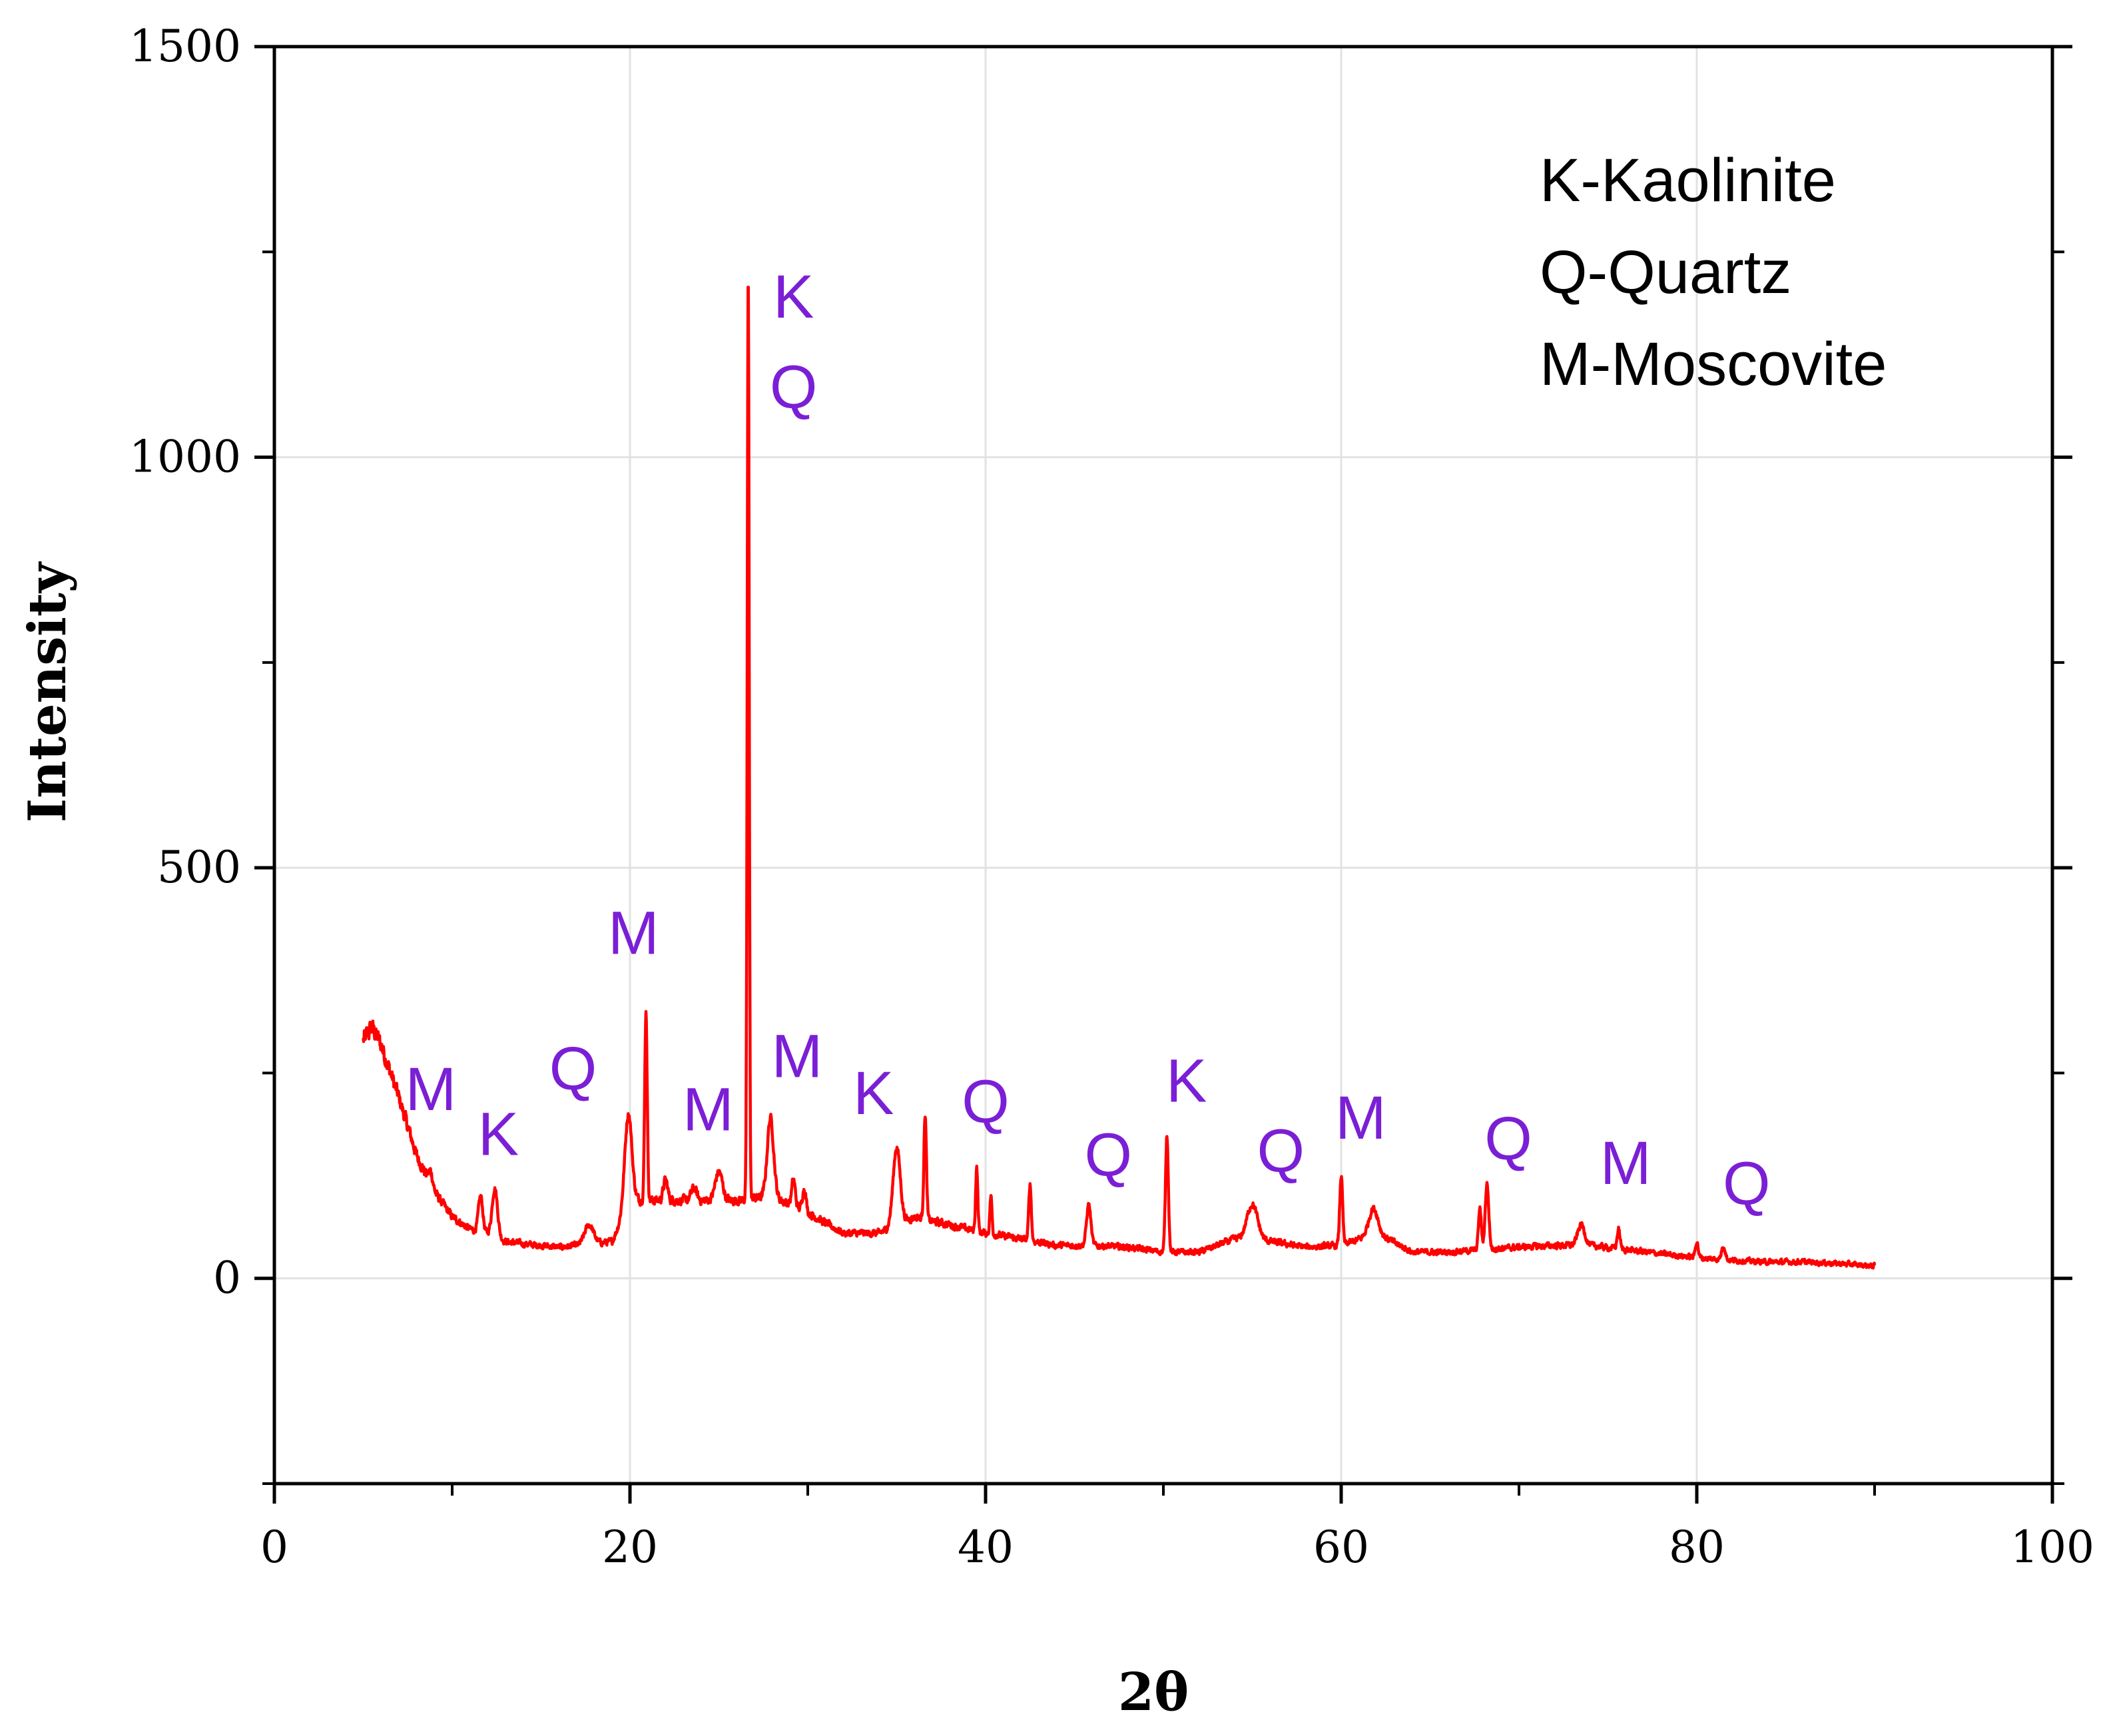 This screenshot has width=2105, height=1736. What do you see at coordinates (793, 297) in the screenshot?
I see `peak-label-k-5: K` at bounding box center [793, 297].